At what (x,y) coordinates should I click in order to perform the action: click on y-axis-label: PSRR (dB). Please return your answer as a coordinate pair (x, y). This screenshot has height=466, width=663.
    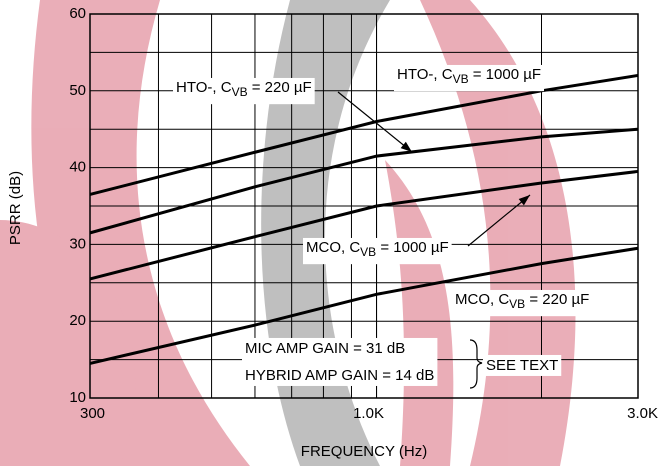
    Looking at the image, I should click on (15, 208).